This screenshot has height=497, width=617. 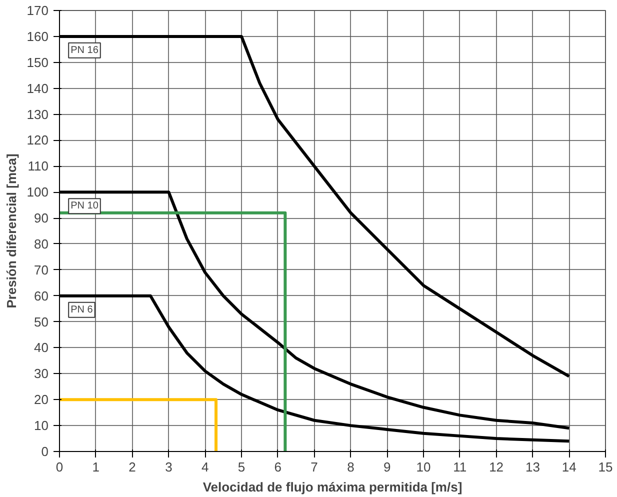 What do you see at coordinates (387, 467) in the screenshot?
I see `x-tick-label: 9` at bounding box center [387, 467].